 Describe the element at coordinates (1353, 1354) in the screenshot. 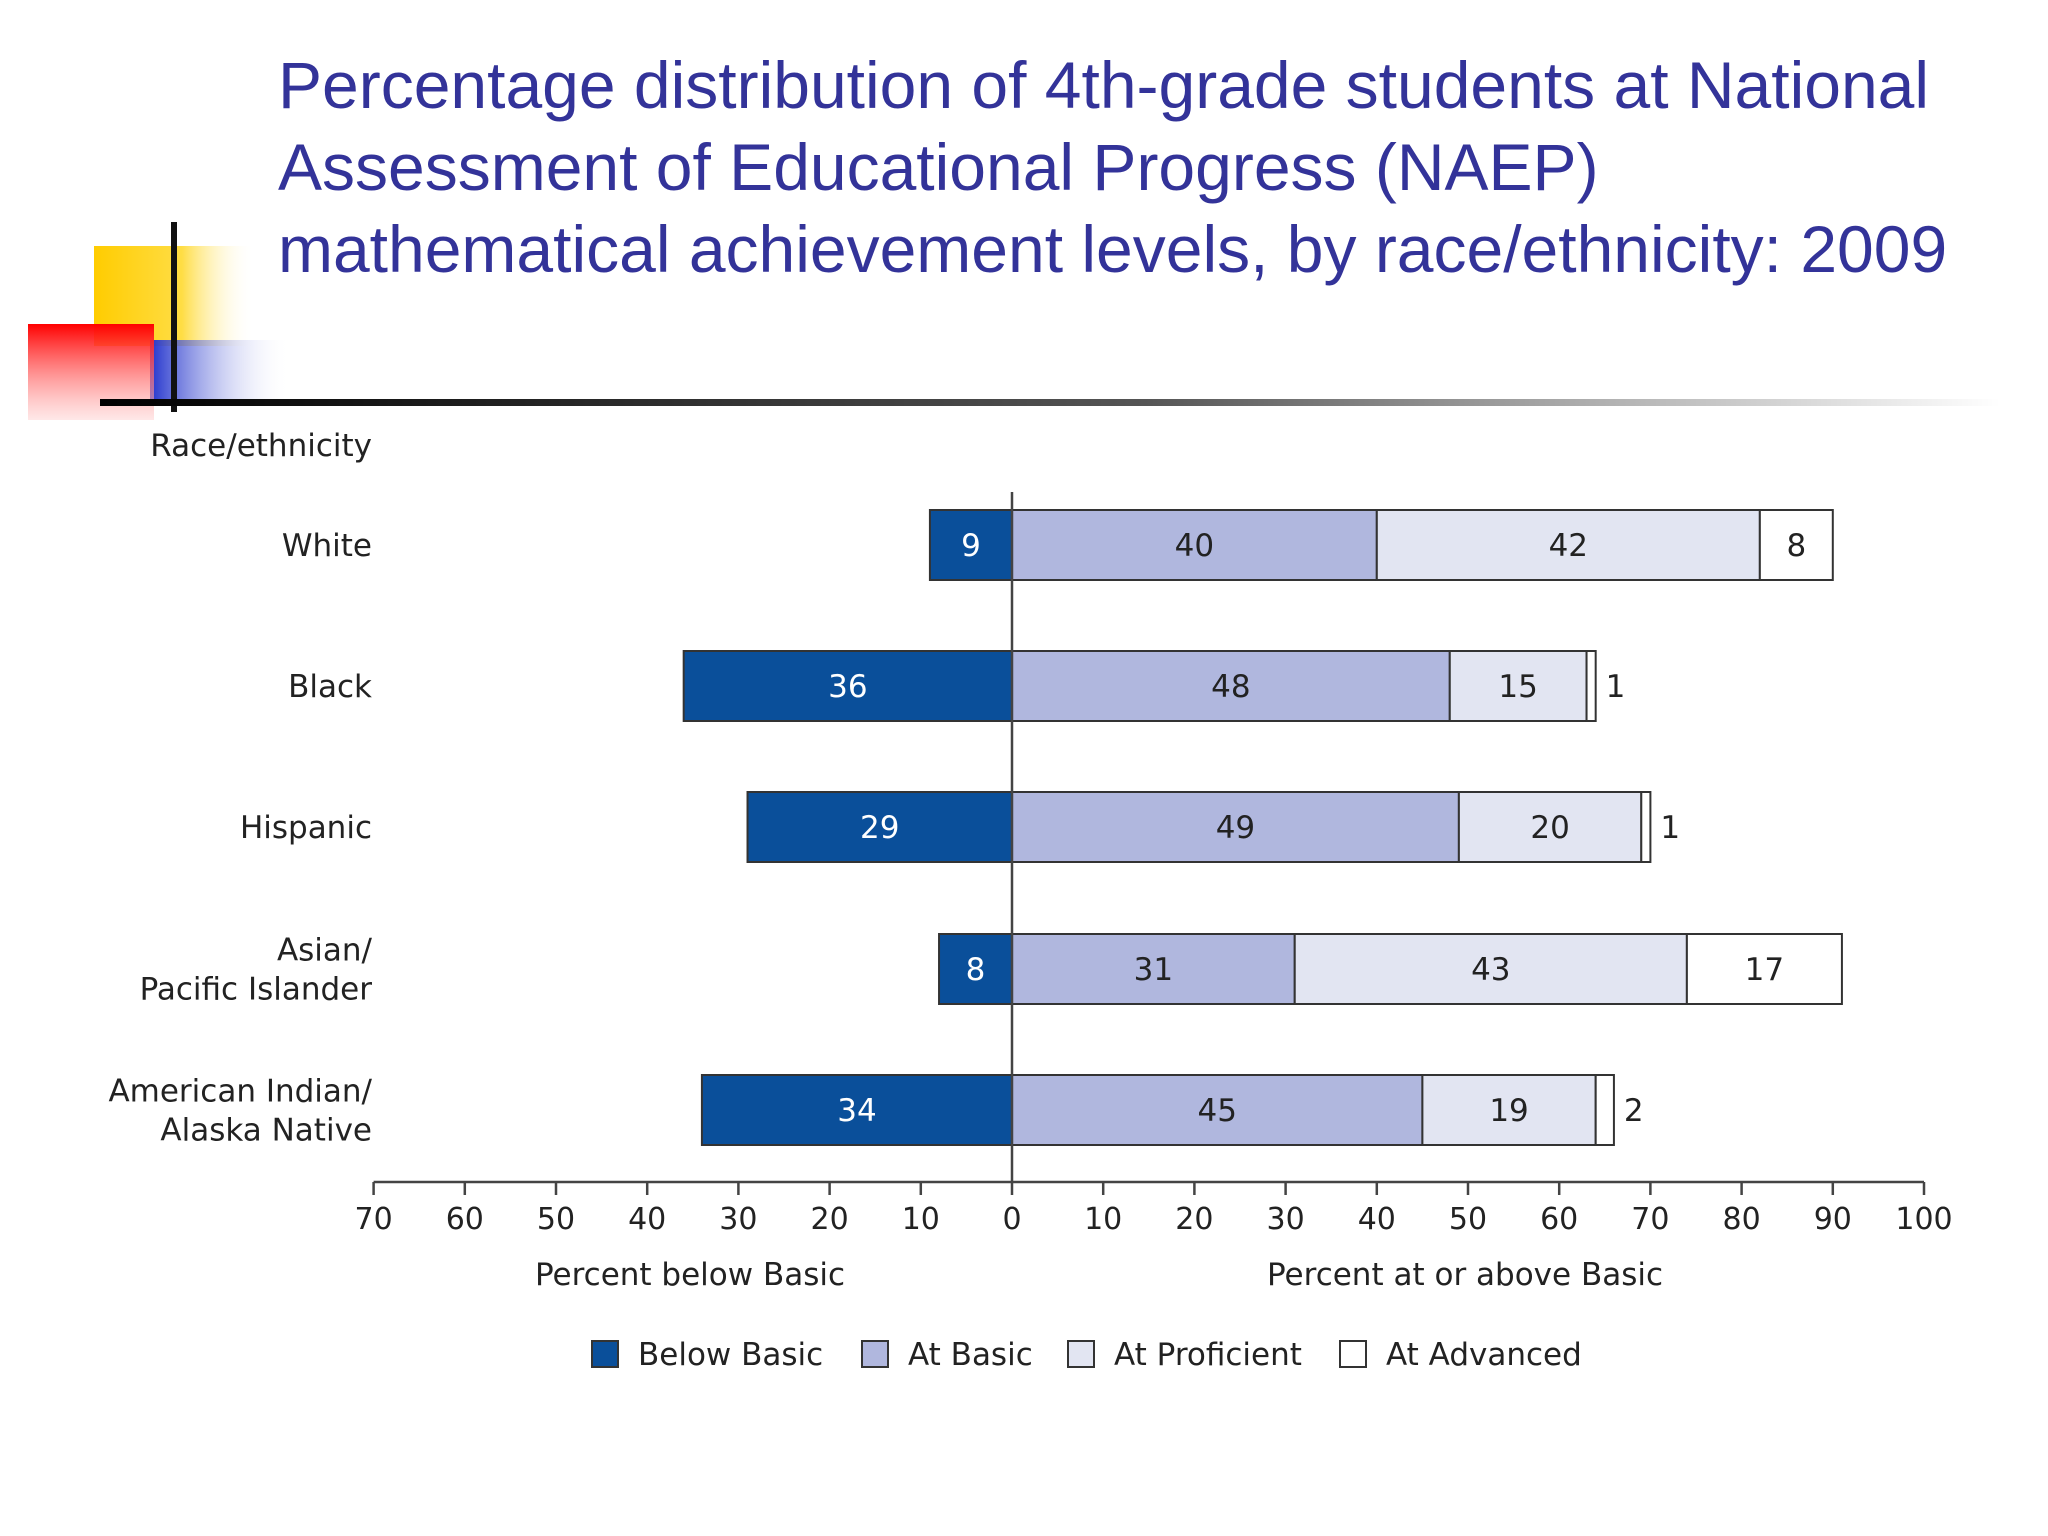

I see `legend-swatch-at-advanced` at that location.